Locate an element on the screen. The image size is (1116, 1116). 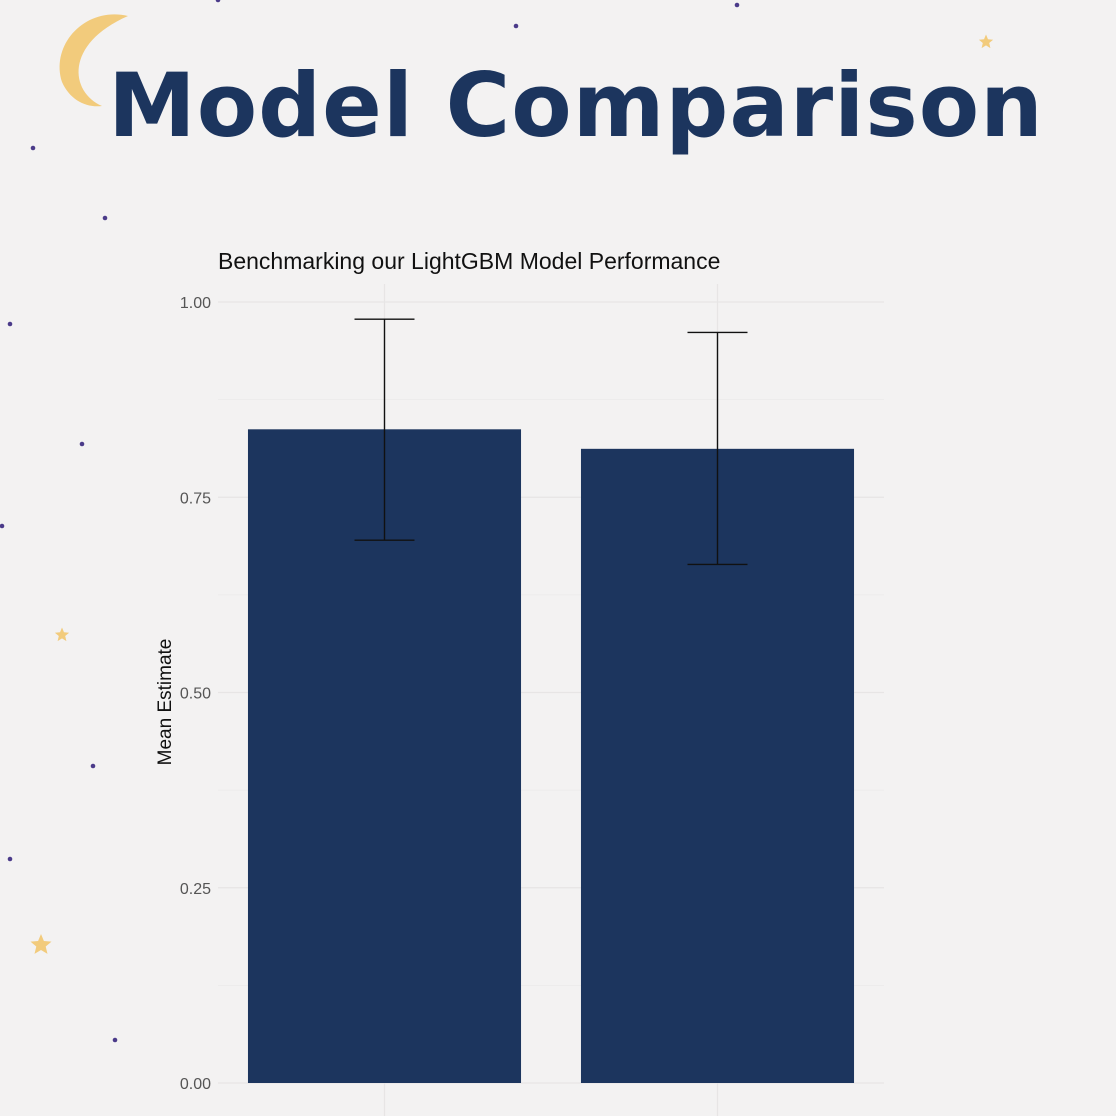
y-axis-label: Mean Estimate is located at coordinates (165, 702).